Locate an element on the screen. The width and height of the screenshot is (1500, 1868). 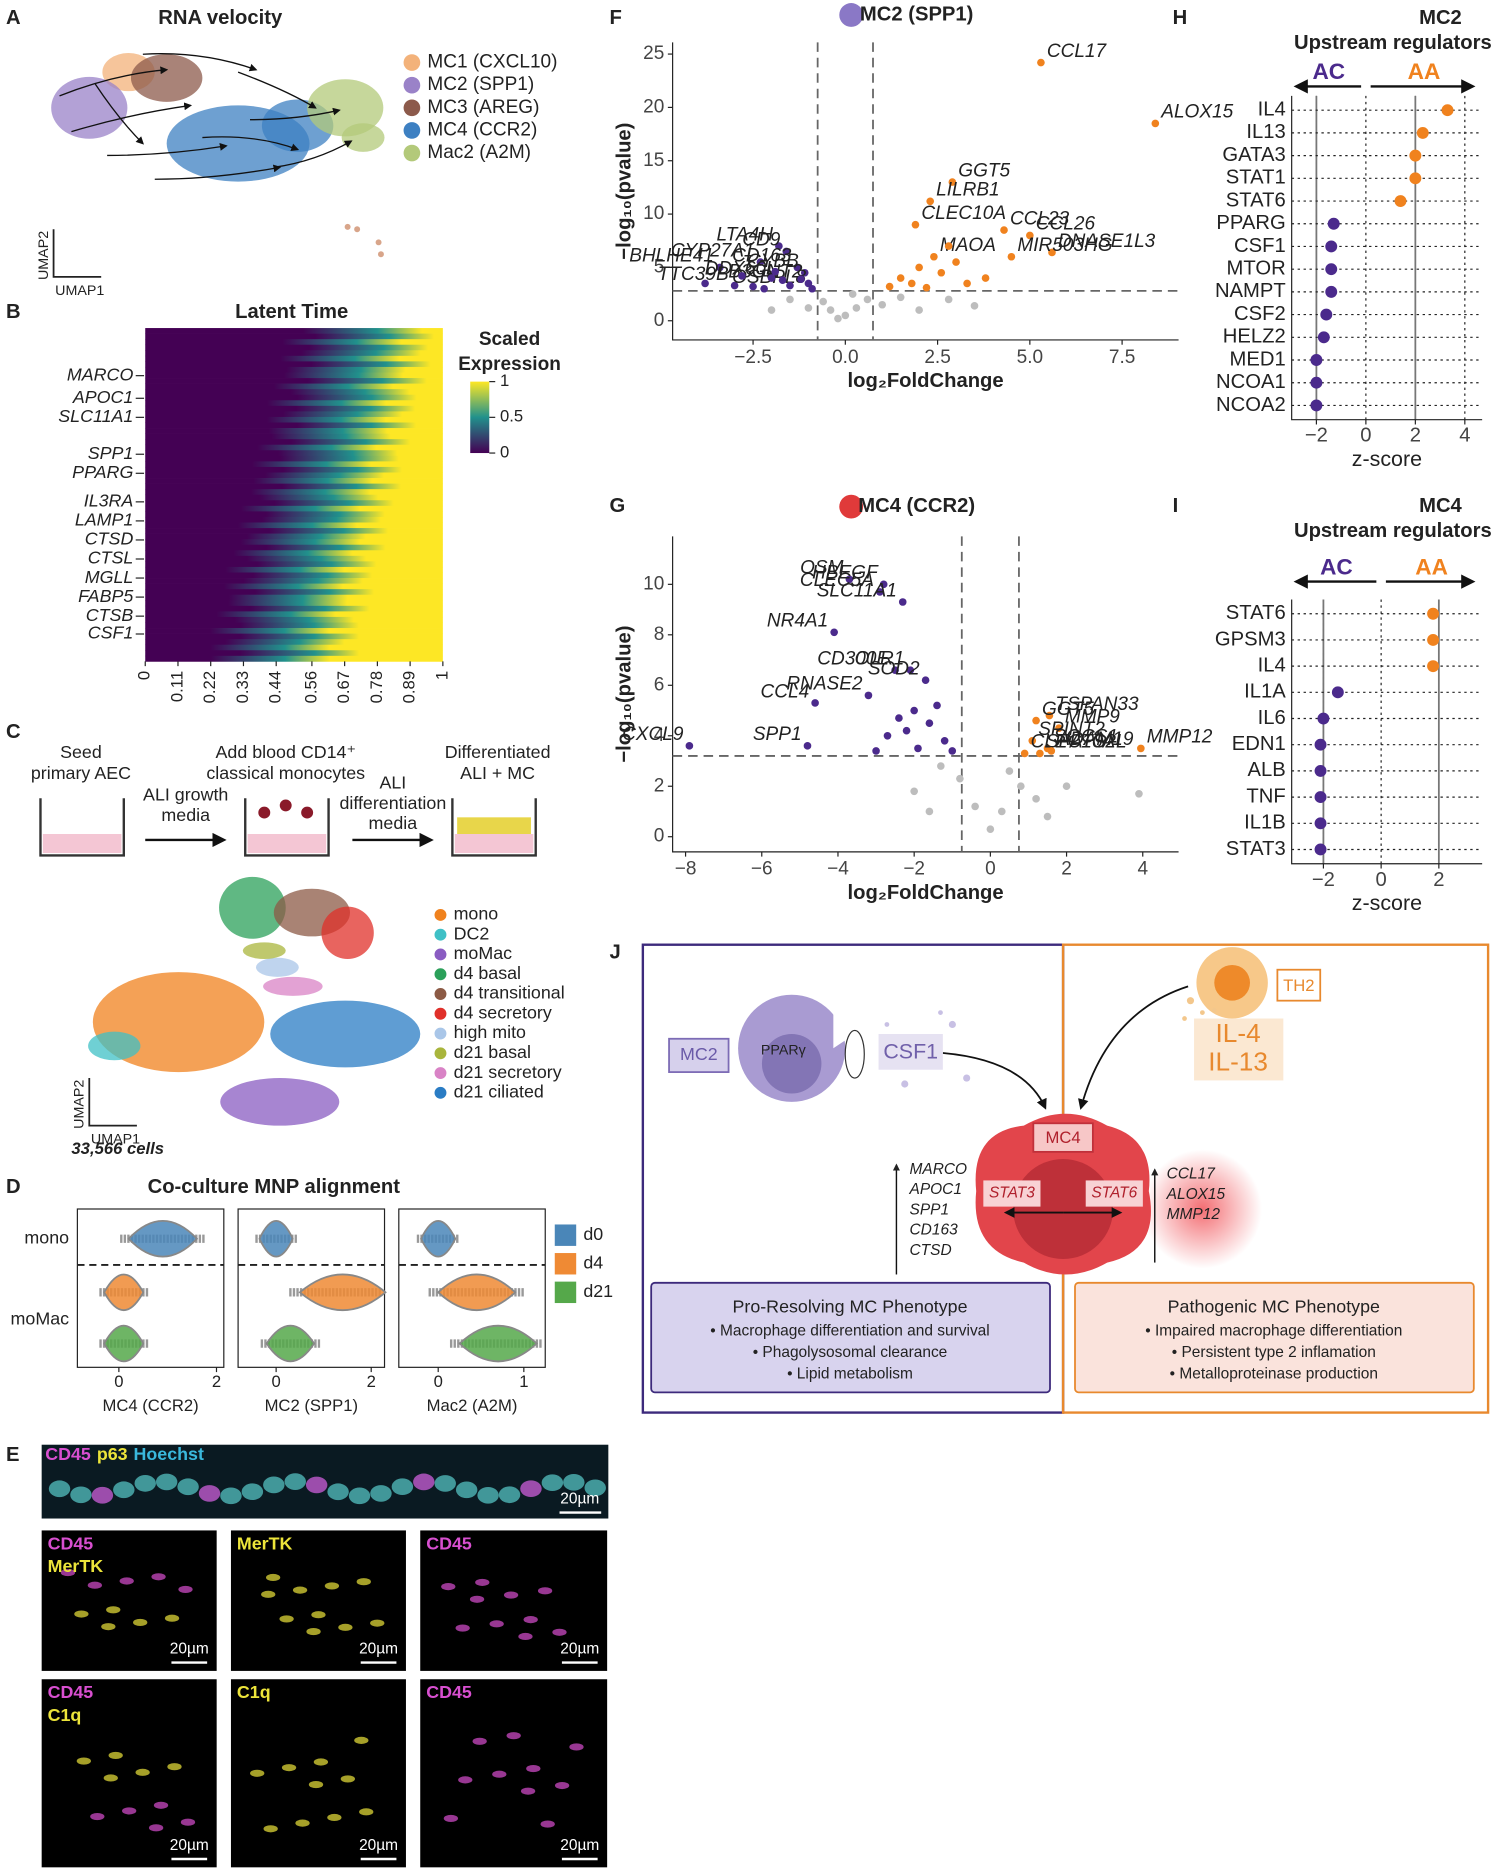
y-category: IL13 is located at coordinates (1265, 132).